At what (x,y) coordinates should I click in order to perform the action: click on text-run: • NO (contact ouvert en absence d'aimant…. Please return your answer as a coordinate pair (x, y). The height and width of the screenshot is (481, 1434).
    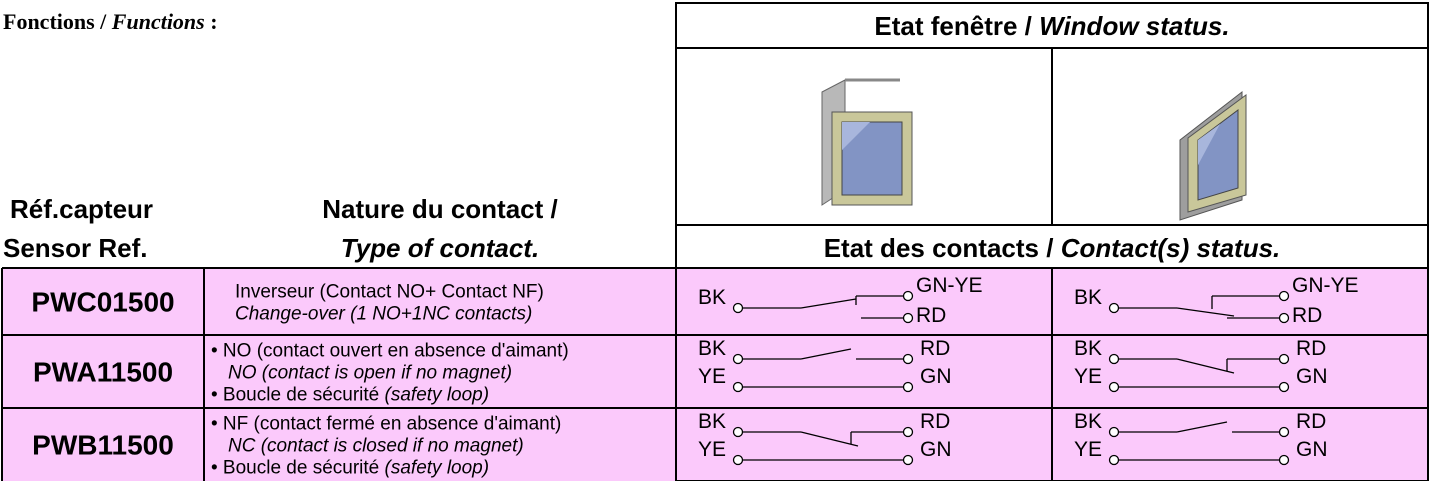
    Looking at the image, I should click on (390, 351).